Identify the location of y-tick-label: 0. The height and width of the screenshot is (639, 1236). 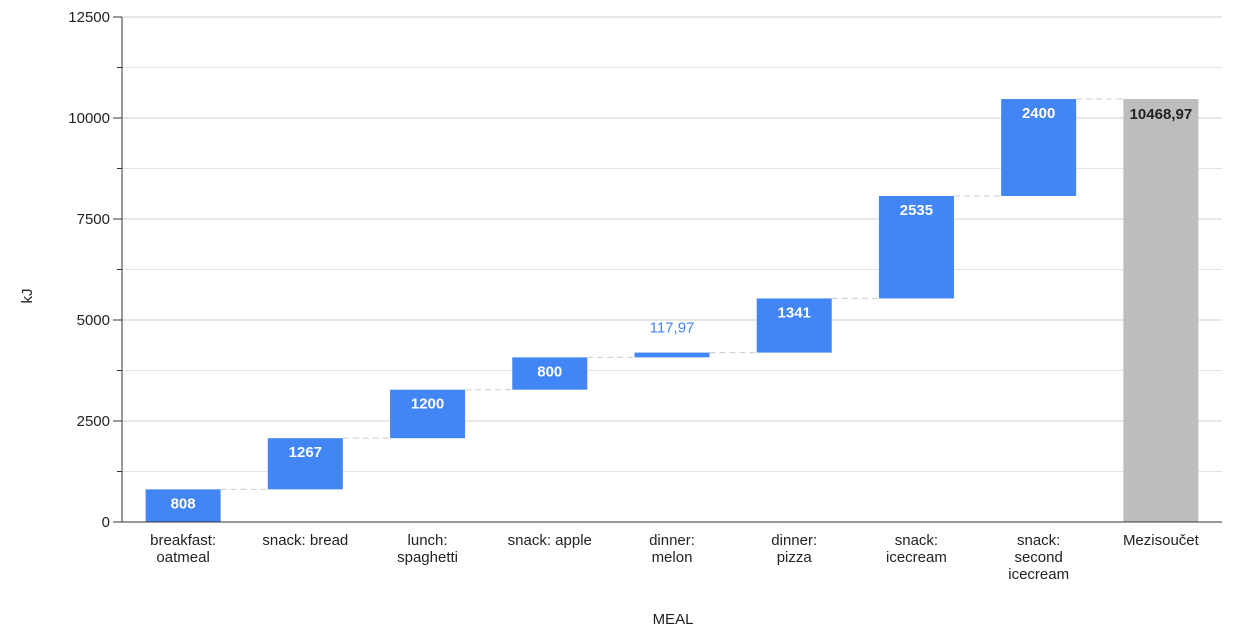
(106, 522).